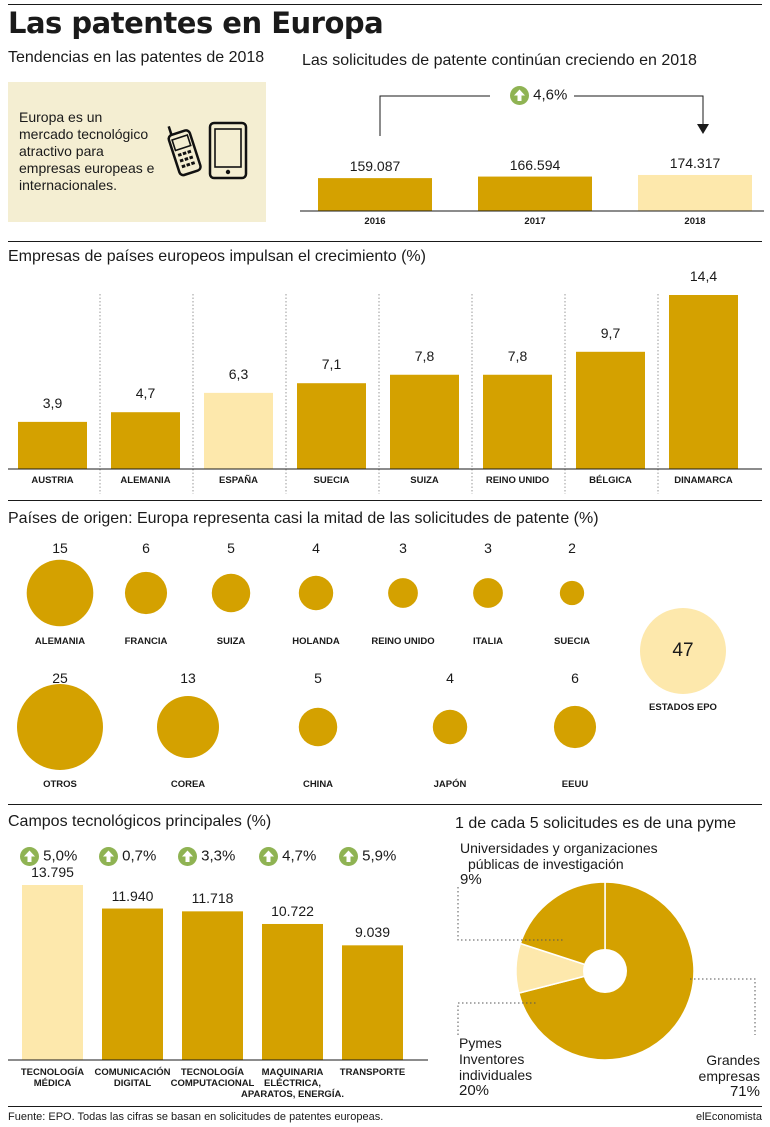 This screenshot has width=770, height=1127. What do you see at coordinates (572, 548) in the screenshot?
I see `origin-value-label: 2` at bounding box center [572, 548].